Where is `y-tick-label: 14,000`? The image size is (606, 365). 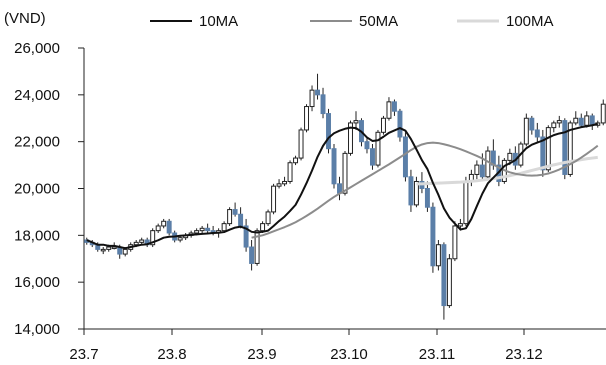
y-tick-label: 14,000 is located at coordinates (37, 329).